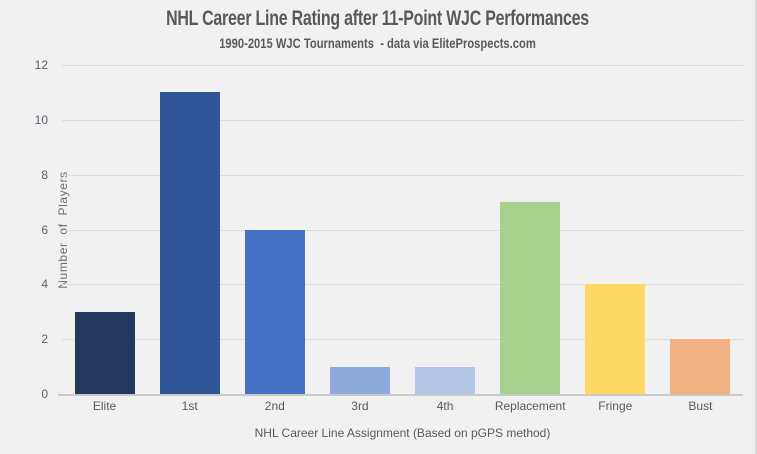  I want to click on y-tick-label-12: 12, so click(41, 65).